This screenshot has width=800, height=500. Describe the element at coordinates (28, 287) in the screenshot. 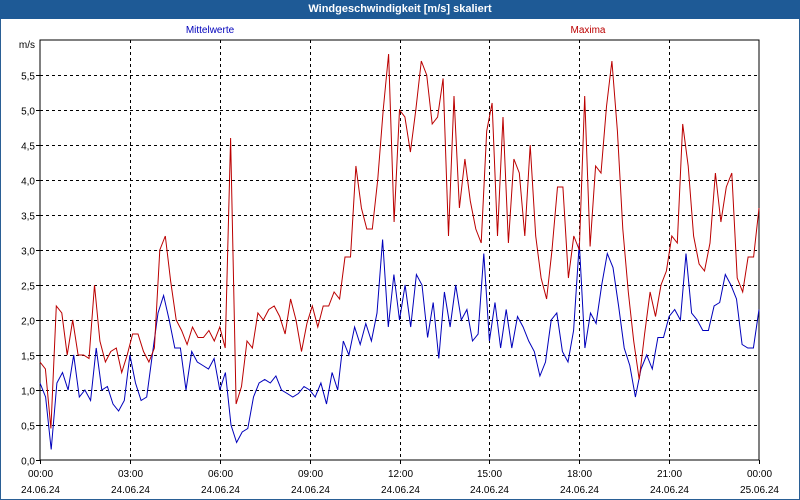

I see `y-tick-label: 2,5` at that location.